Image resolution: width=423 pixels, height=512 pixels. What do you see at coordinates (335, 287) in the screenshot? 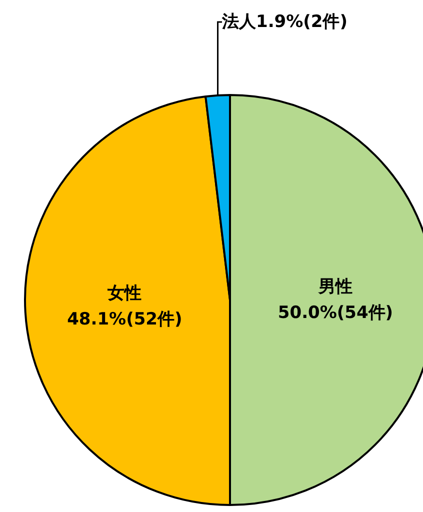
I see `slice-label: 男性` at bounding box center [335, 287].